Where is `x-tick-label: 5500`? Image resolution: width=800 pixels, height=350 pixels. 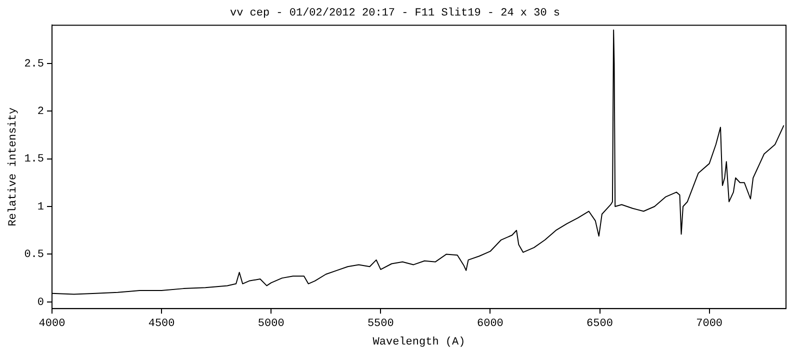 x-tick-label: 5500 is located at coordinates (380, 324).